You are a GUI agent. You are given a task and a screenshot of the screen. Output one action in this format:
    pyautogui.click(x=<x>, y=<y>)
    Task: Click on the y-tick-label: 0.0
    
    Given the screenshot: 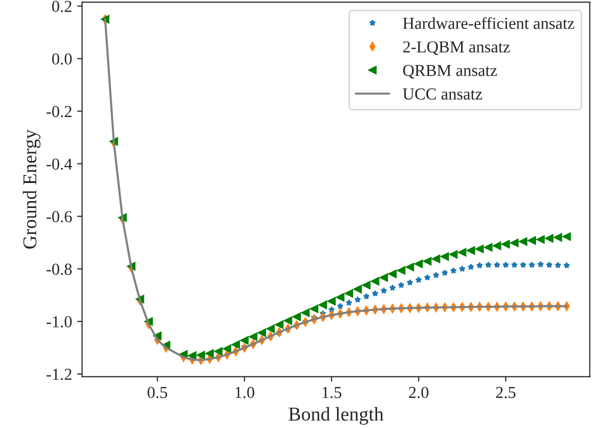 What is the action you would take?
    pyautogui.click(x=62, y=59)
    